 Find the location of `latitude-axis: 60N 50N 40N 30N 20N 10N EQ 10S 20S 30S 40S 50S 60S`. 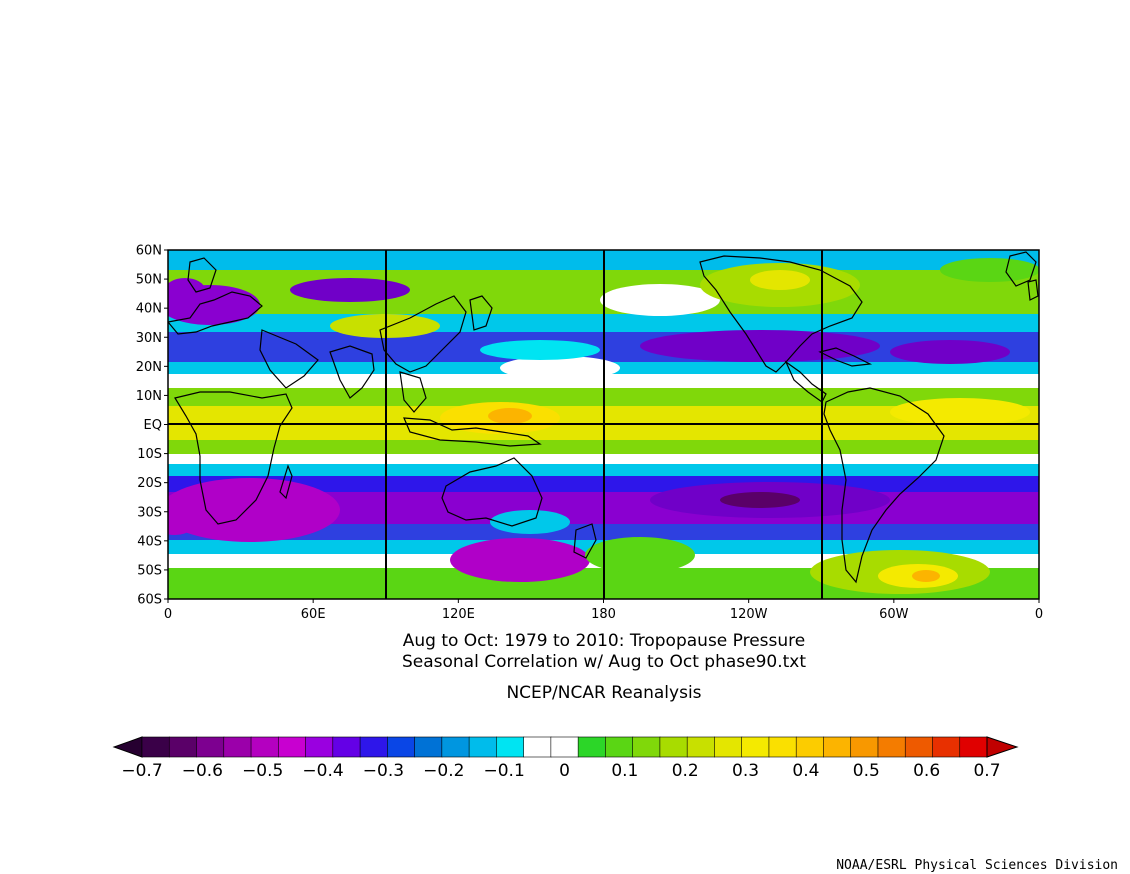

latitude-axis: 60N 50N 40N 30N 20N 10N EQ 10S 20S 30S 40S 50S 60S is located at coordinates (152, 426).